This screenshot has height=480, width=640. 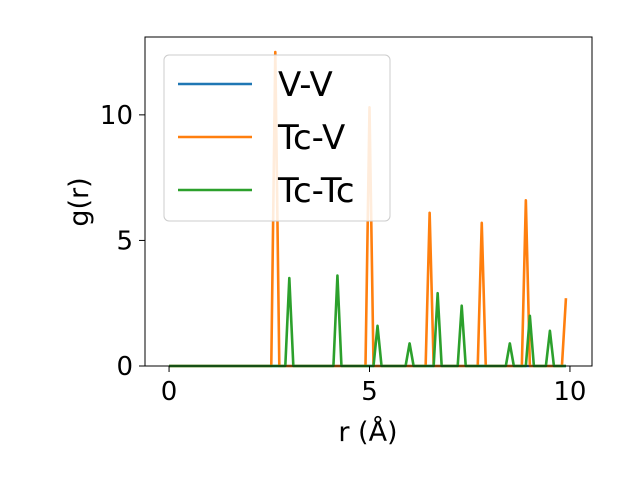 I want to click on legend: V-V Tc-V Tc-Tc, so click(x=277, y=138).